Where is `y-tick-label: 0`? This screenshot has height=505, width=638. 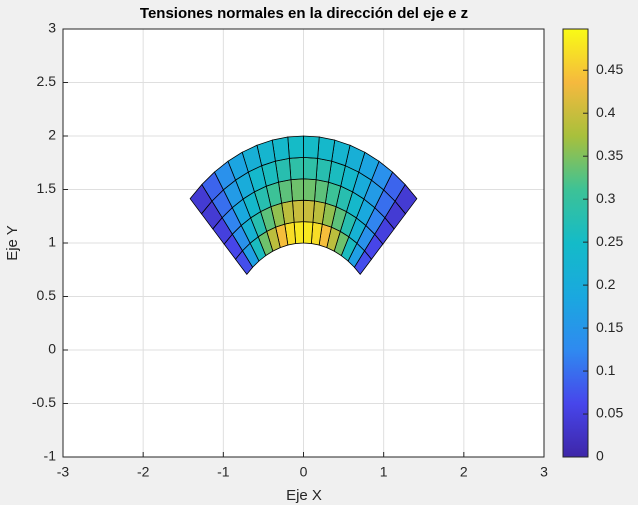
y-tick-label: 0 is located at coordinates (52, 349).